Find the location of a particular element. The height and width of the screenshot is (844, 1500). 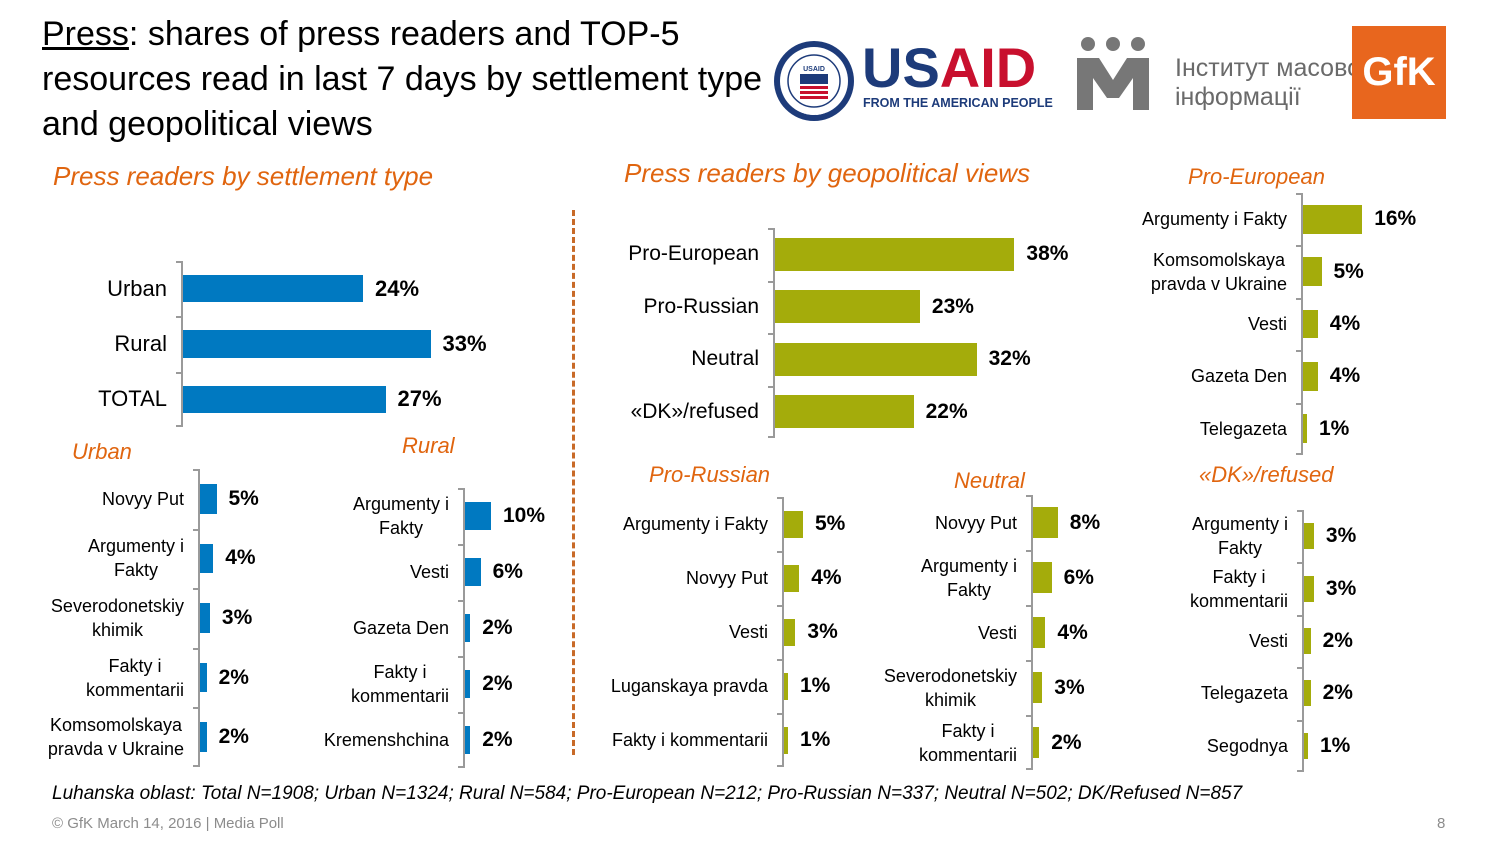

value-label: 16% is located at coordinates (1395, 219).